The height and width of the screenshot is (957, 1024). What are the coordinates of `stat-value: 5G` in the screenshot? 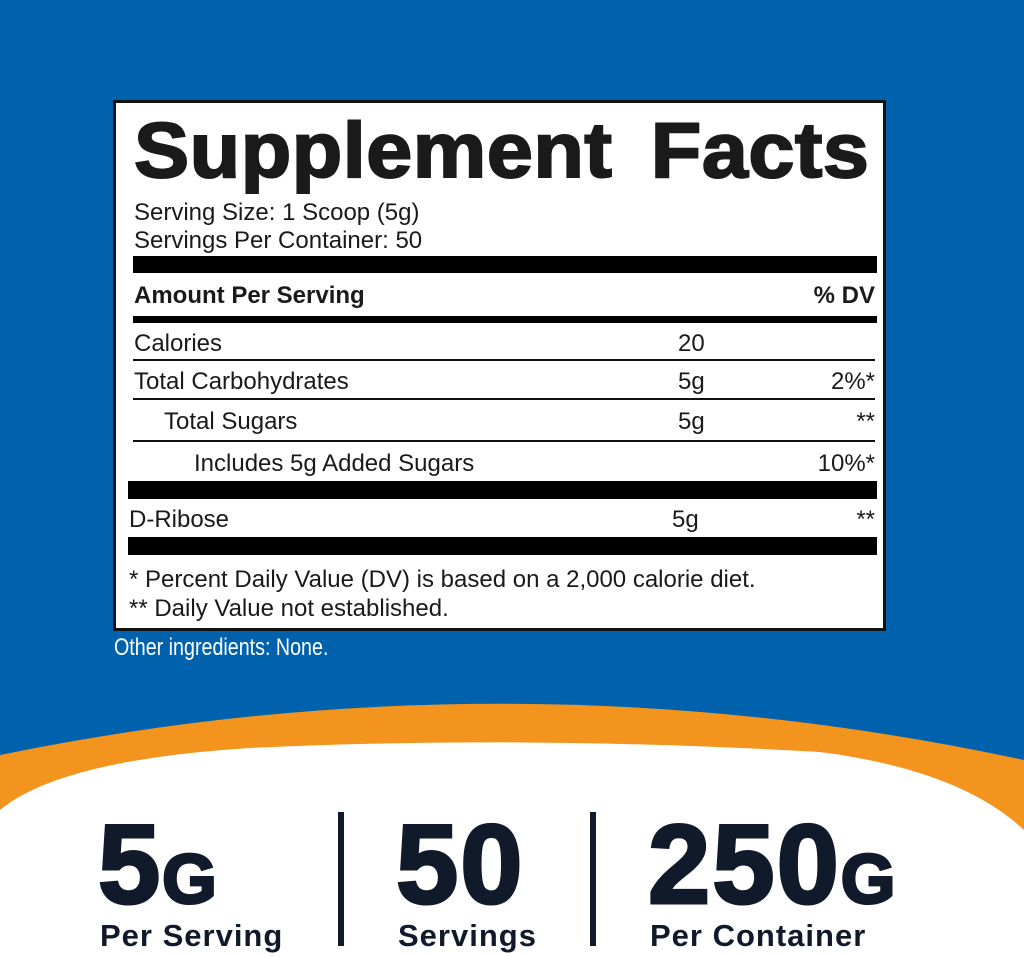 It's located at (157, 864).